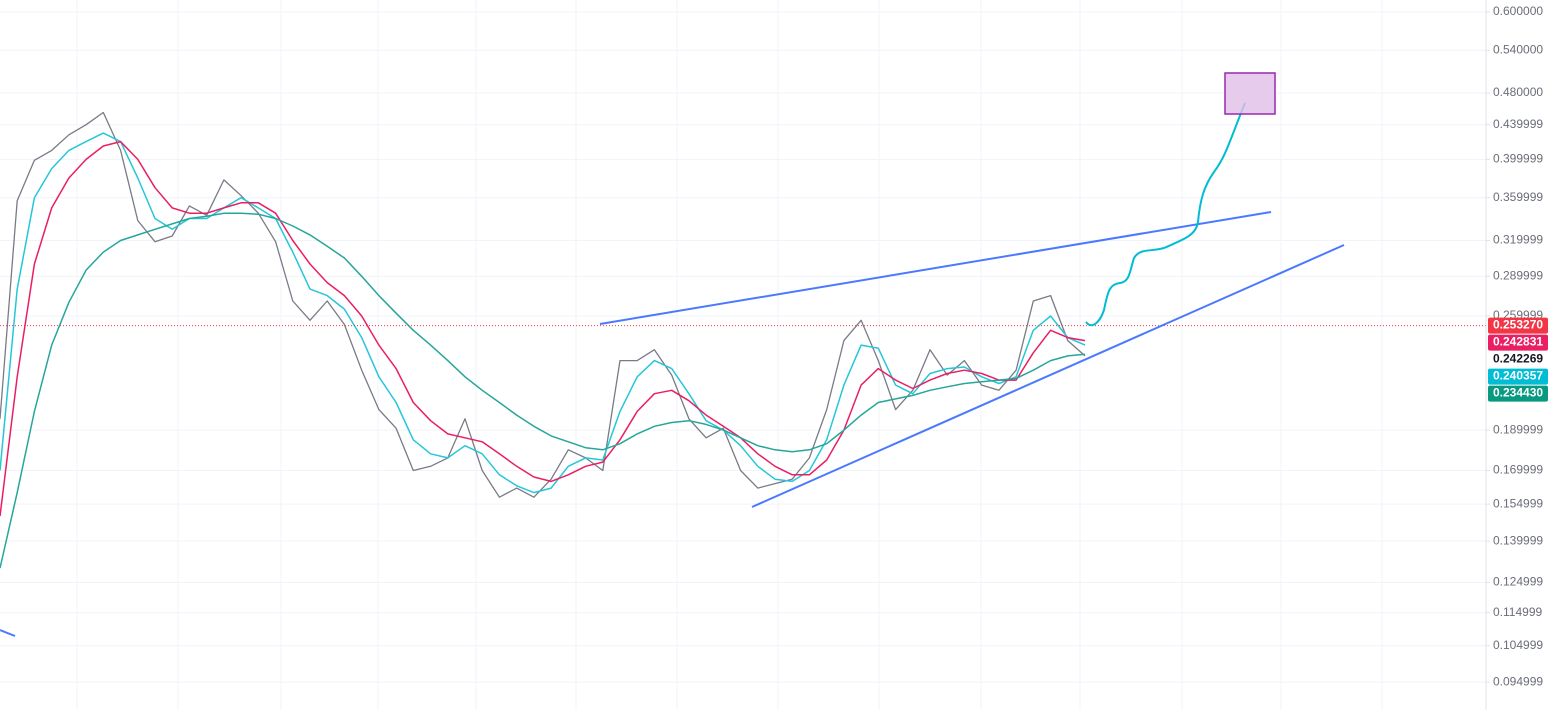  Describe the element at coordinates (1518, 197) in the screenshot. I see `y-tick-label: 0.359999` at that location.